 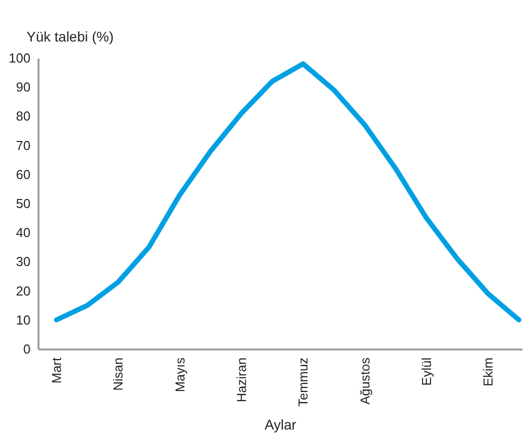 What do you see at coordinates (303, 382) in the screenshot?
I see `x-tick-label: Temmuz` at bounding box center [303, 382].